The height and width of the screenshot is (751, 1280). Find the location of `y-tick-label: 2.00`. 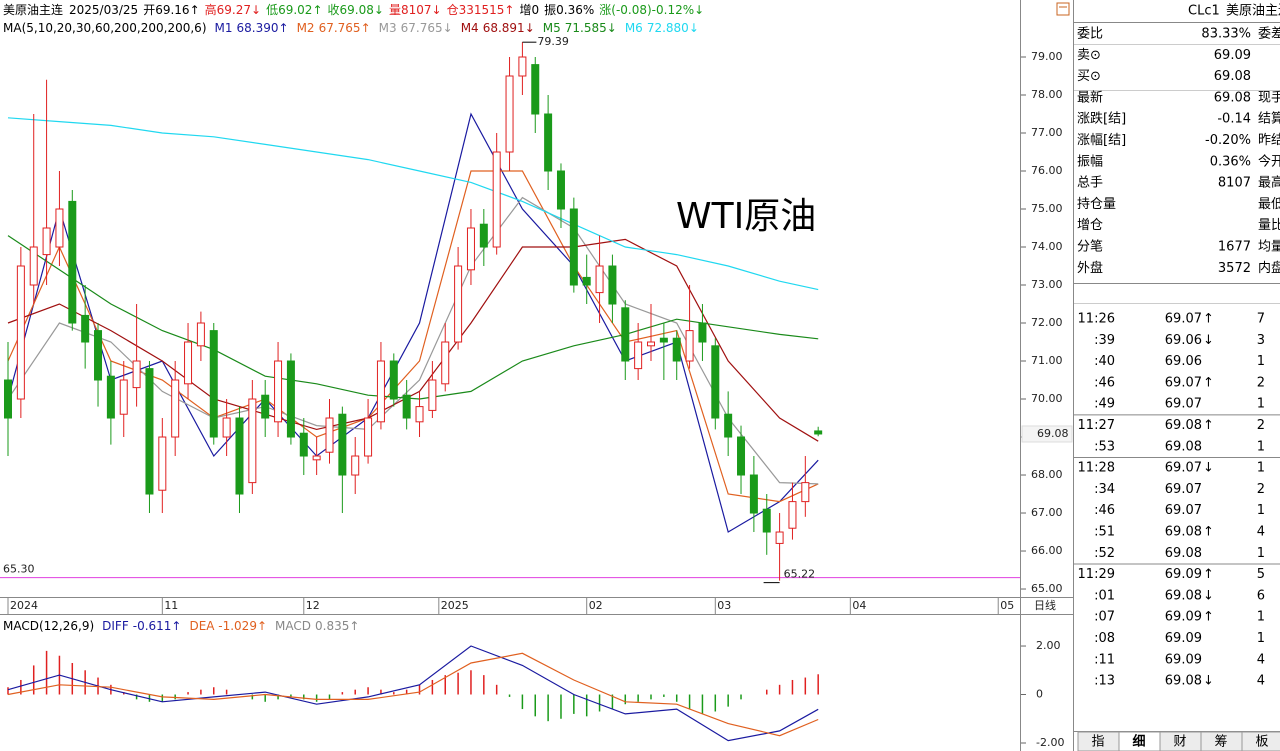

y-tick-label: 2.00 is located at coordinates (1048, 645).